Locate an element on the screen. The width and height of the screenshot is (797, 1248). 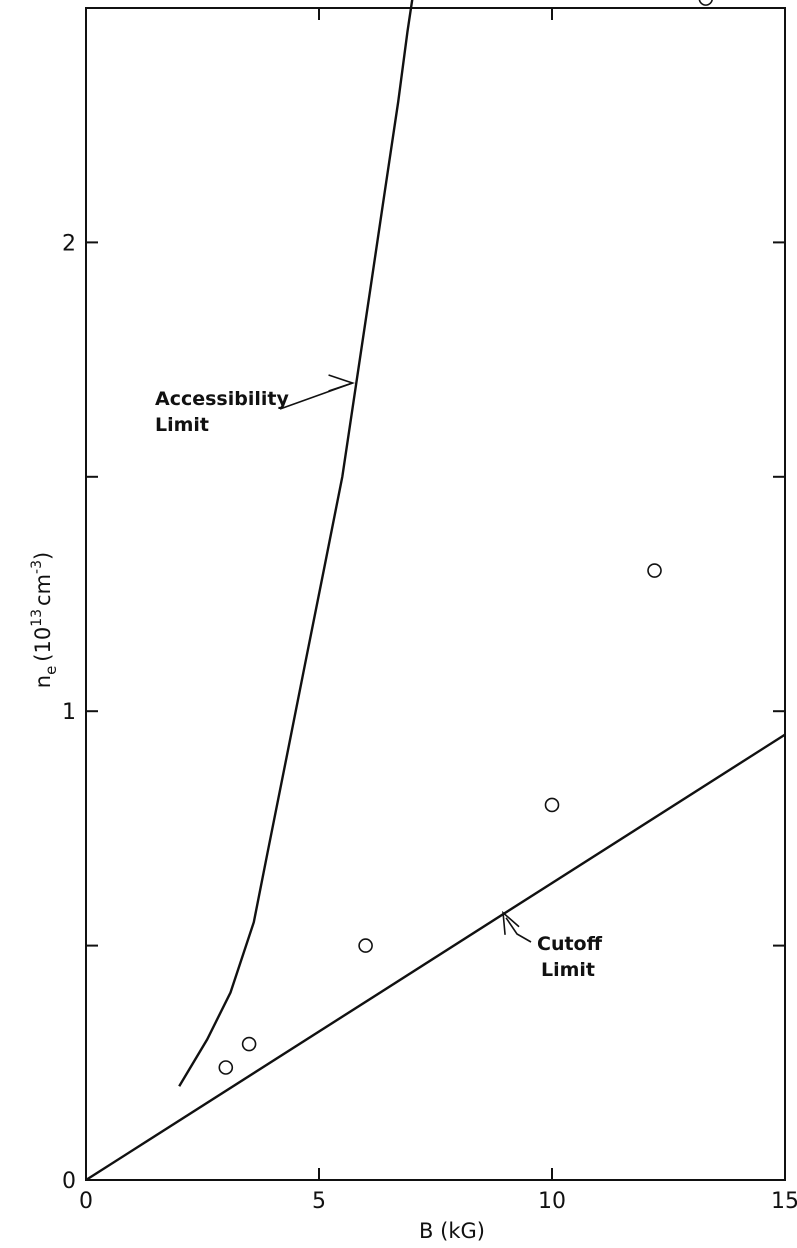
x-tick-label: 15 is located at coordinates (784, 1201).